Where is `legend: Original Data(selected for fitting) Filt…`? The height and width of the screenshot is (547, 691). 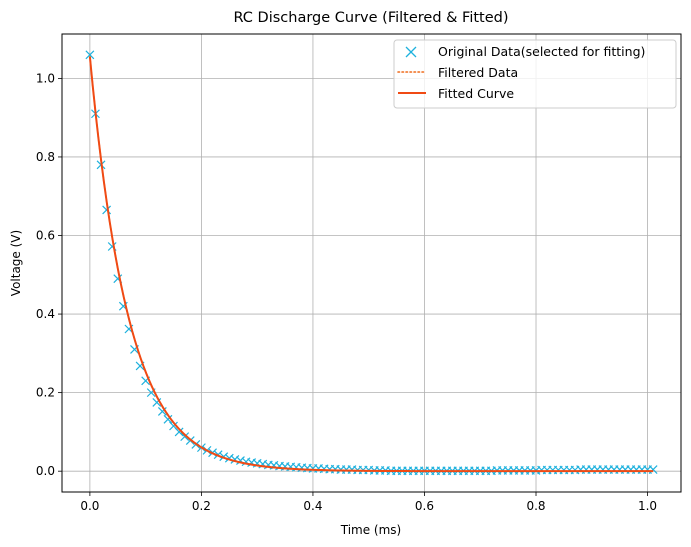 legend: Original Data(selected for fitting) Filt… is located at coordinates (535, 74).